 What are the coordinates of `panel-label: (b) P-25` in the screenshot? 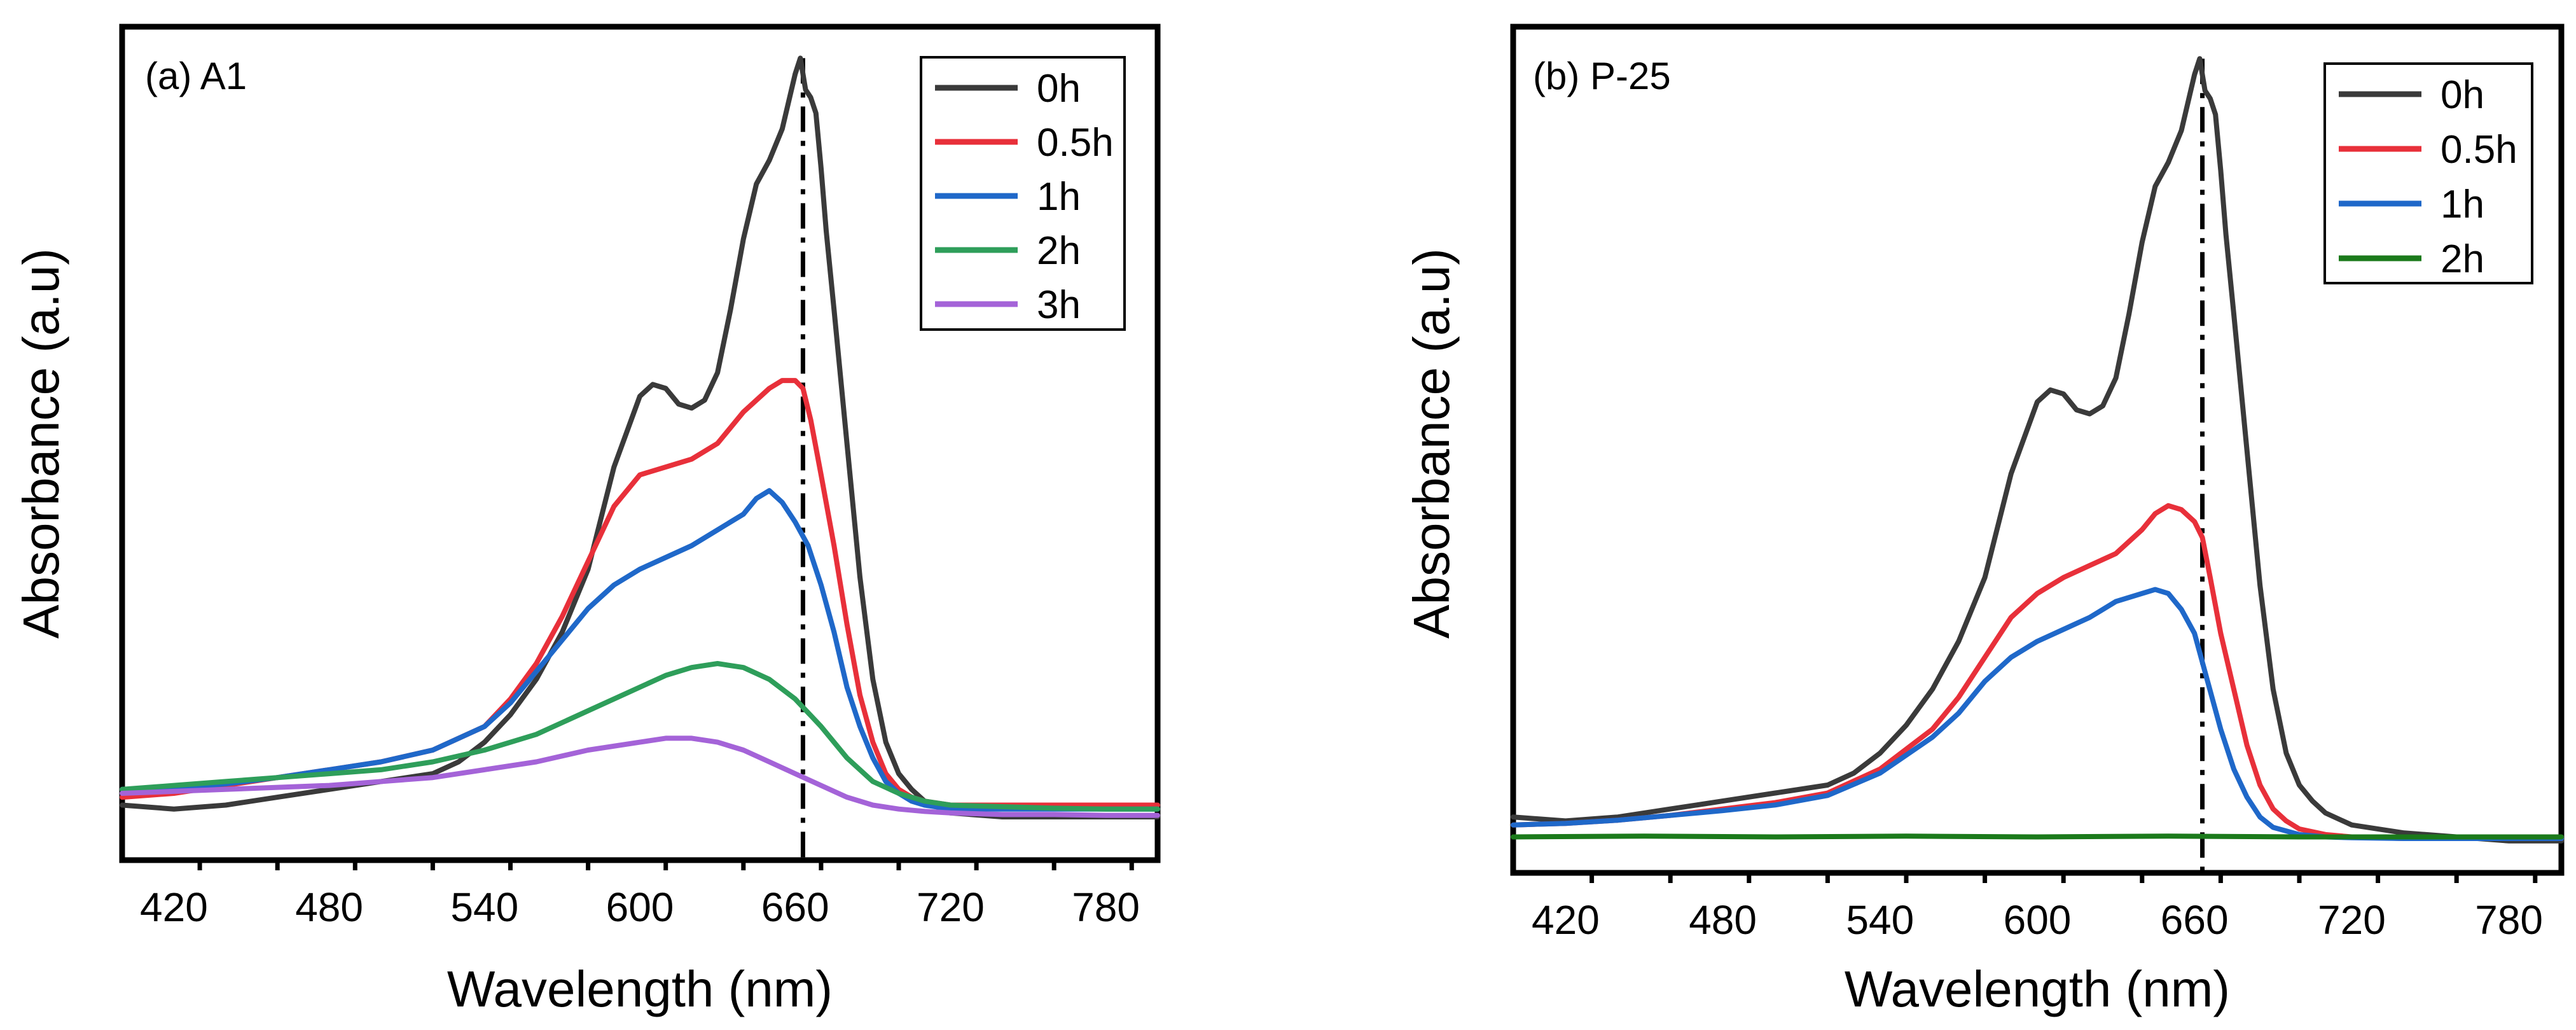 It's located at (1602, 76).